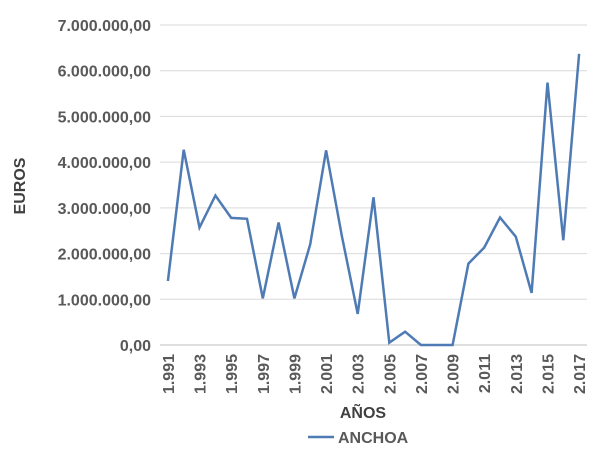 This screenshot has width=605, height=454. I want to click on y-tick-label: 5.000.000,00, so click(105, 117).